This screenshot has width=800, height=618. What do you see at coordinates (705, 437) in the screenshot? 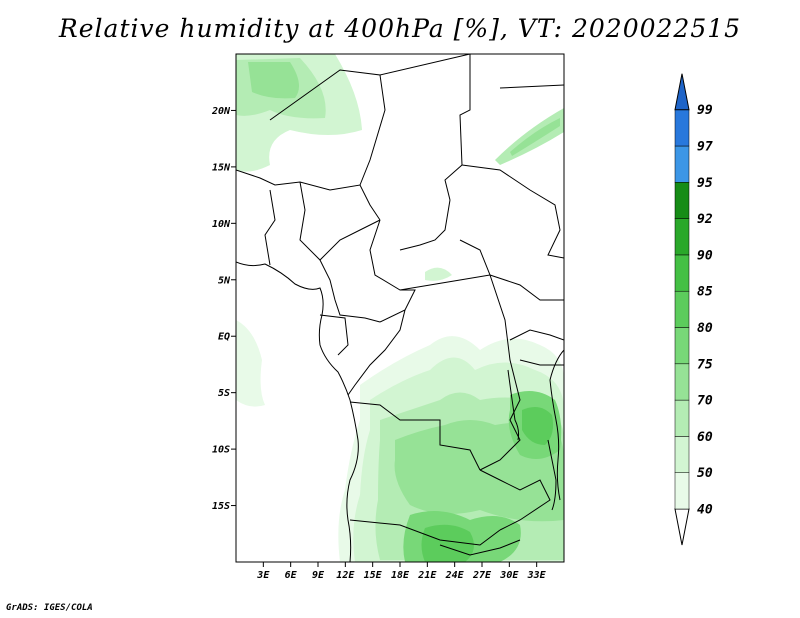
I see `colorbar-label: 60` at bounding box center [705, 437].